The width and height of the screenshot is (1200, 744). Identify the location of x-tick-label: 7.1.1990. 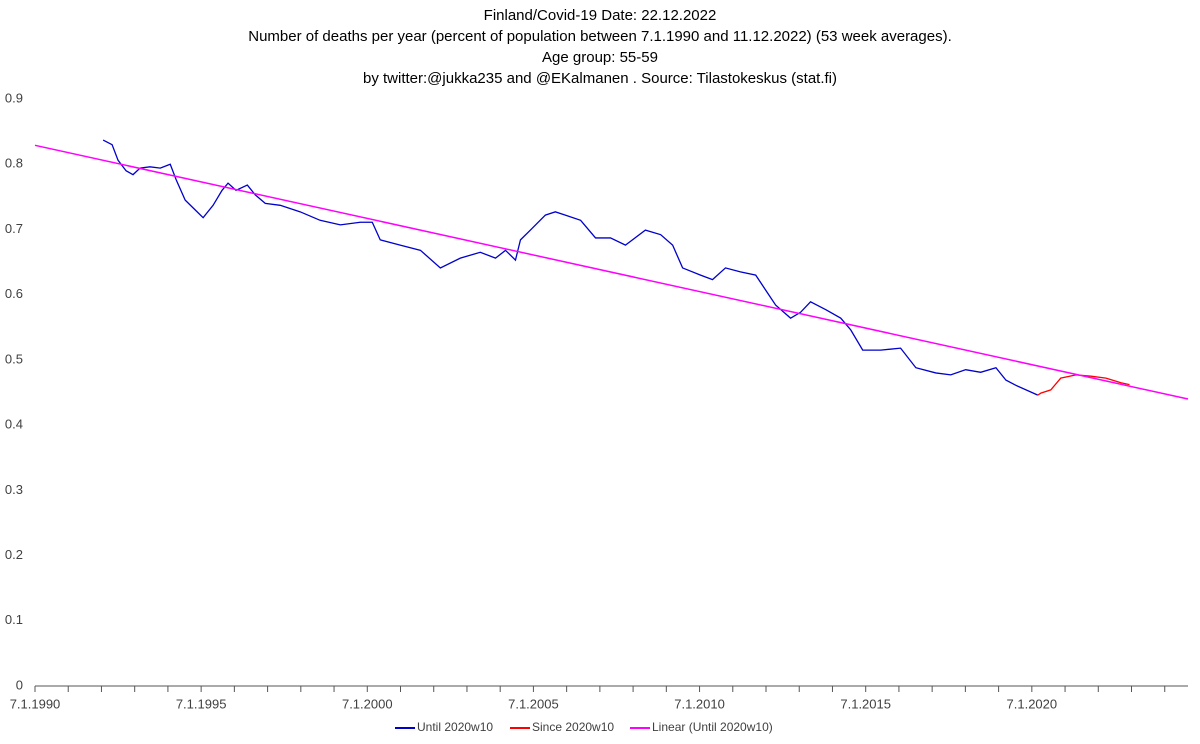
(35, 703).